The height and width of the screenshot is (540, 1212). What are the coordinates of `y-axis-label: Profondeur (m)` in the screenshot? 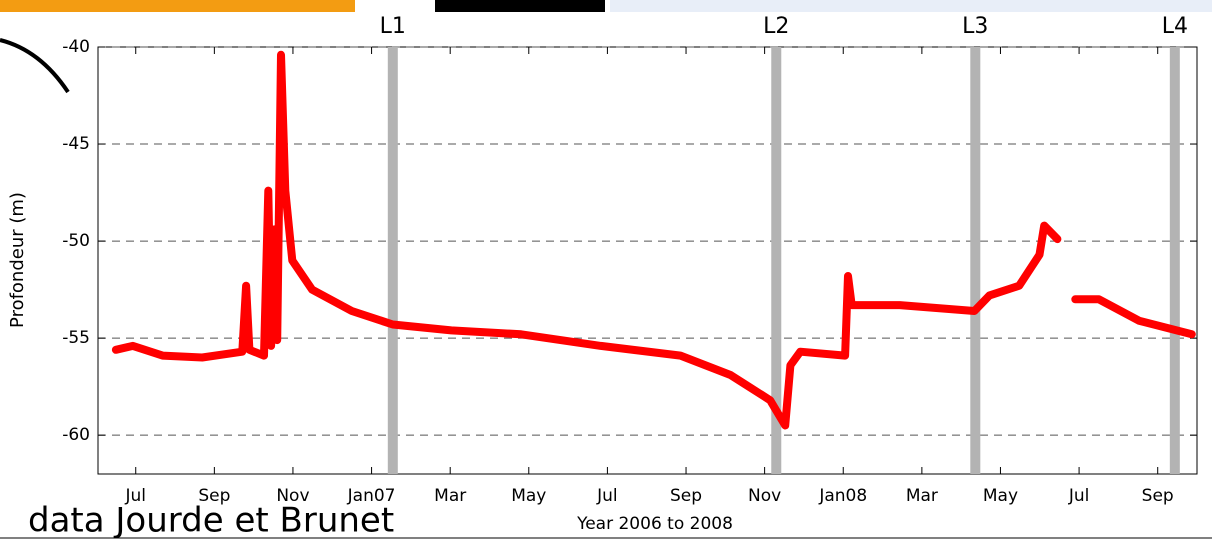 It's located at (17, 260).